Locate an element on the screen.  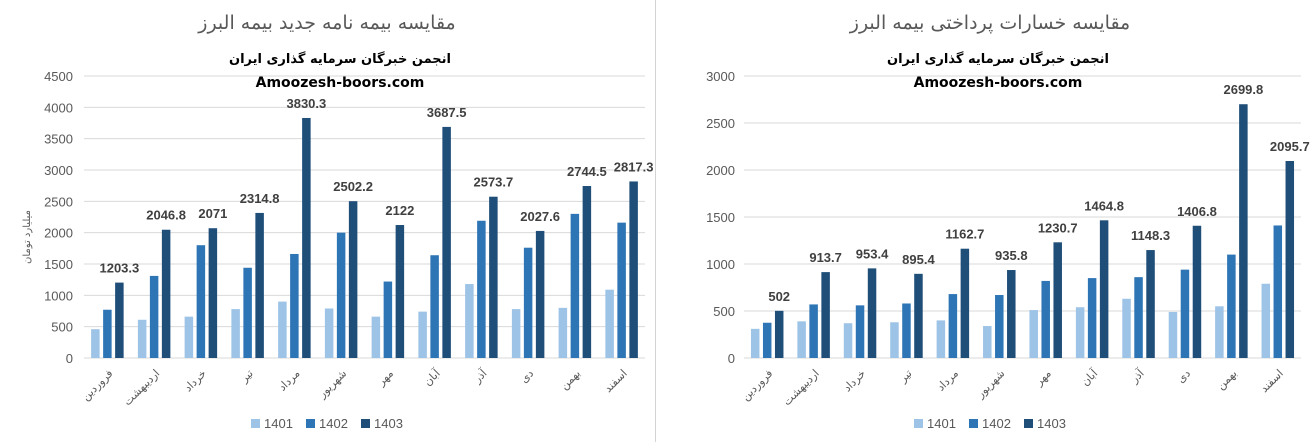
chart-1-category-label: شهریور is located at coordinates (990, 384).